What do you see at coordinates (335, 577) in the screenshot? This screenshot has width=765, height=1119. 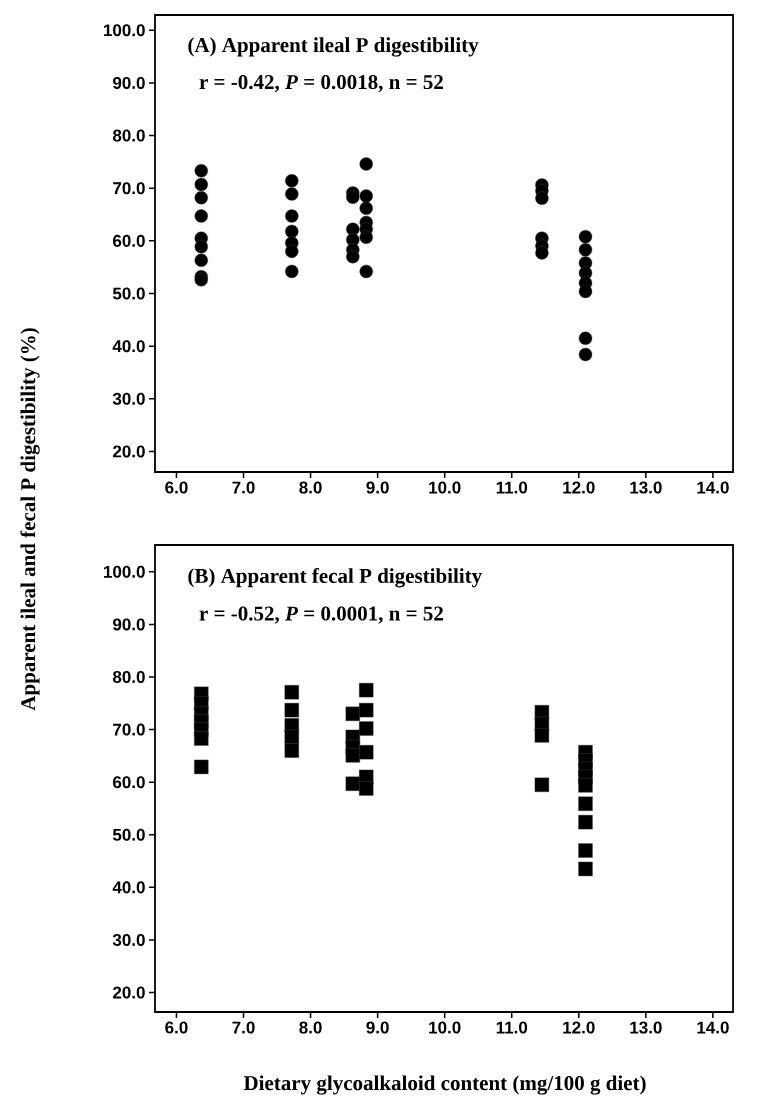 I see `text: (B) Apparent fecal P digestibility` at bounding box center [335, 577].